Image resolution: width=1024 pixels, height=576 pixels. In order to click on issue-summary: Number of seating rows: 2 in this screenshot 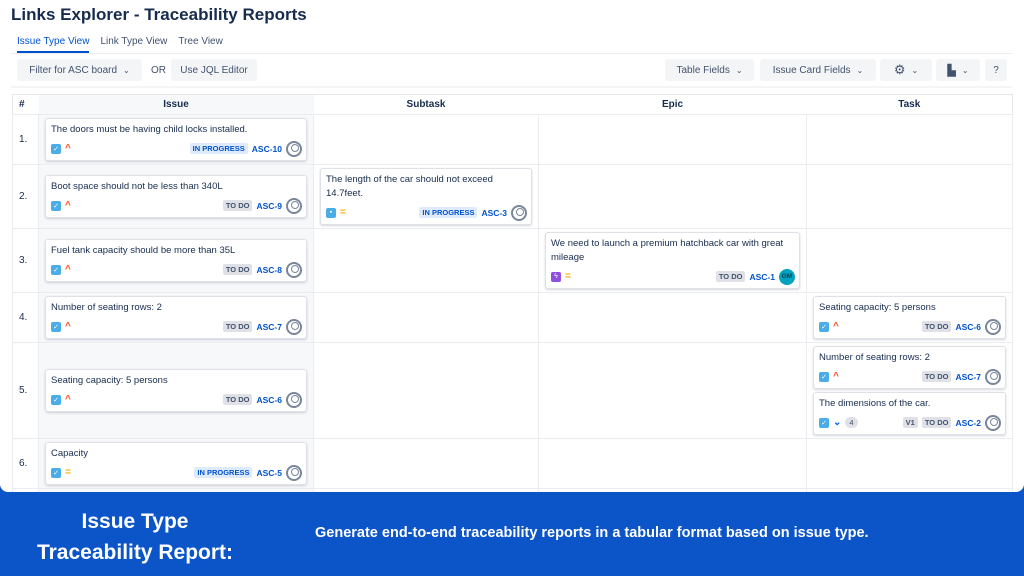, I will do `click(874, 357)`.